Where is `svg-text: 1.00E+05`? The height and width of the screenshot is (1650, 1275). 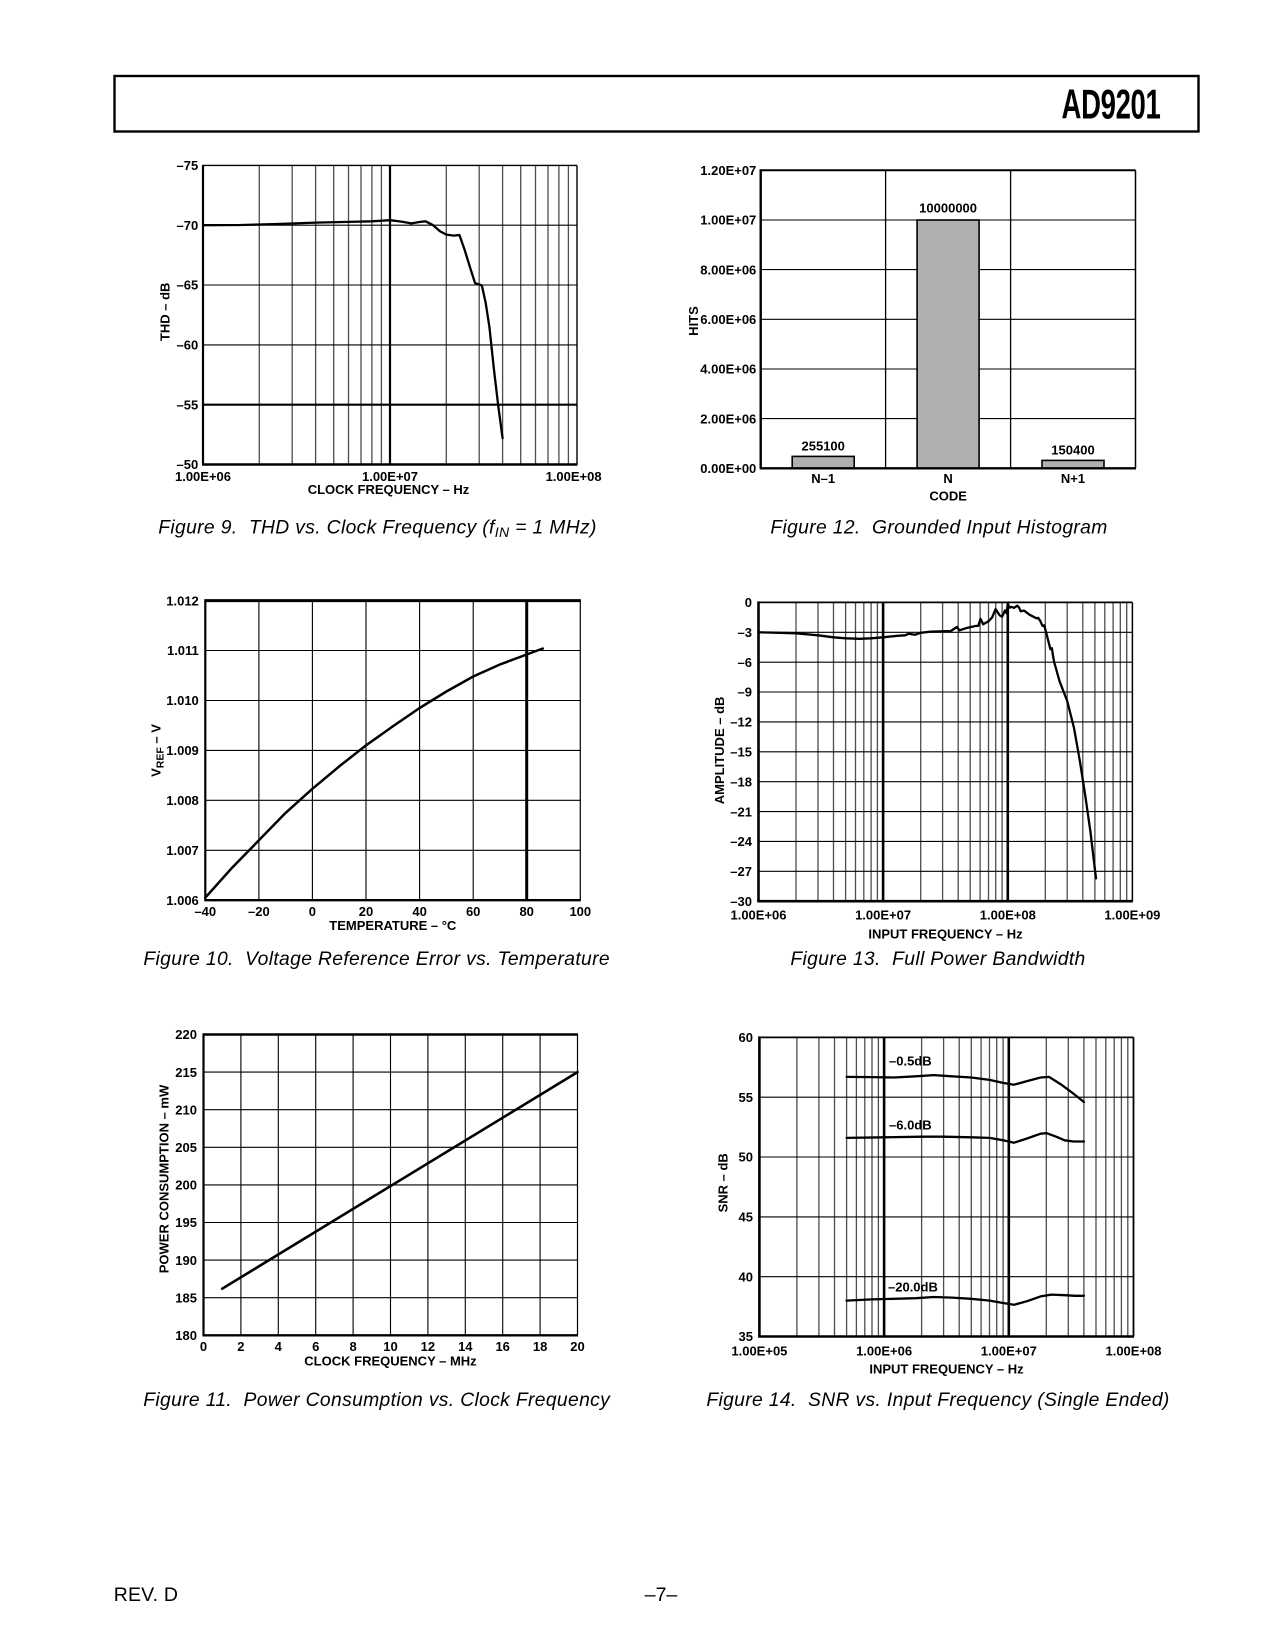 svg-text: 1.00E+05 is located at coordinates (759, 1350).